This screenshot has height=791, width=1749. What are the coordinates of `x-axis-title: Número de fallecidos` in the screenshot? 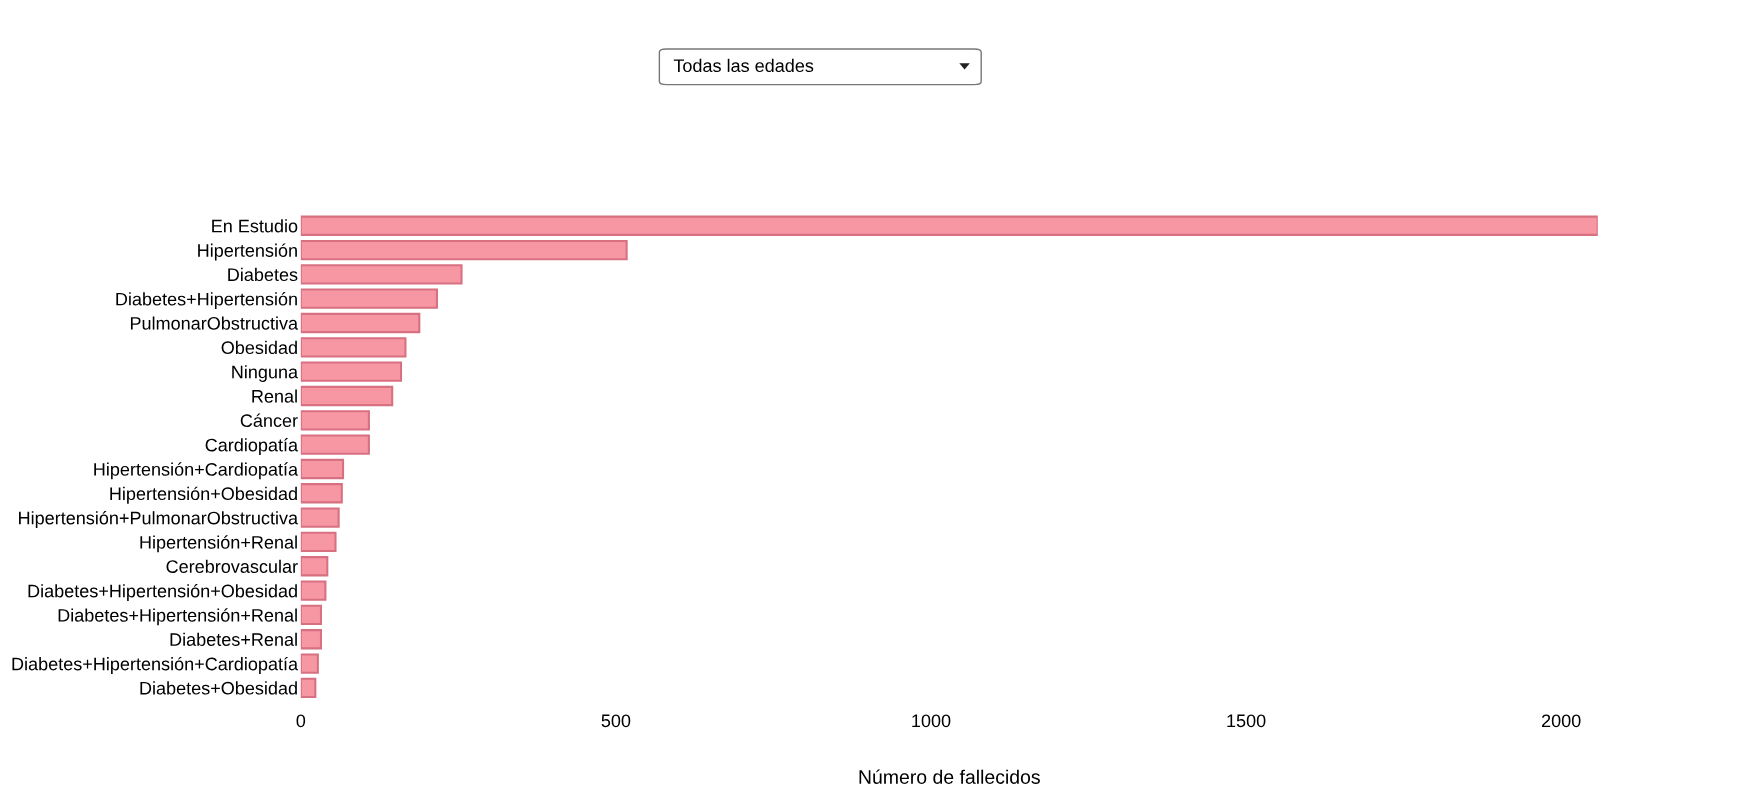 It's located at (949, 776).